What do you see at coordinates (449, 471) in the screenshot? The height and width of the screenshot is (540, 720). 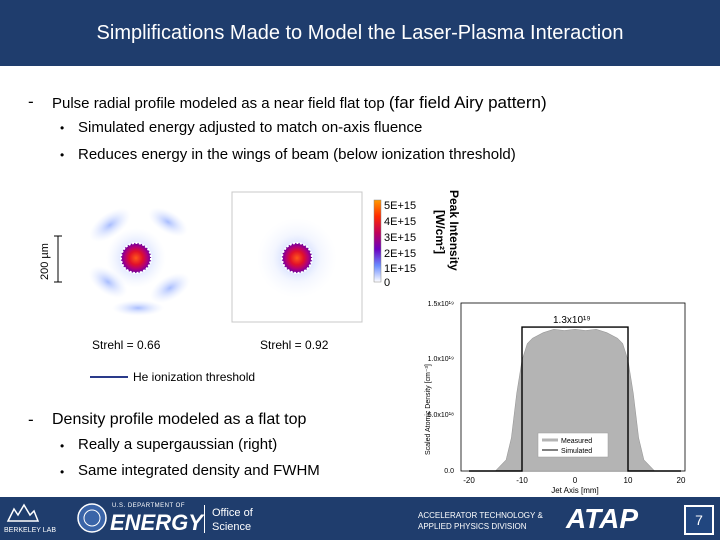 I see `y-tick-label: 0.0` at bounding box center [449, 471].